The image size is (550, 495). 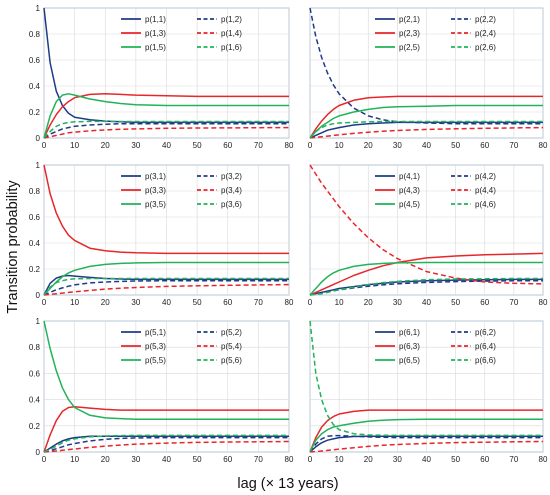 What do you see at coordinates (155, 33) in the screenshot?
I see `legend-label: p(1,3)` at bounding box center [155, 33].